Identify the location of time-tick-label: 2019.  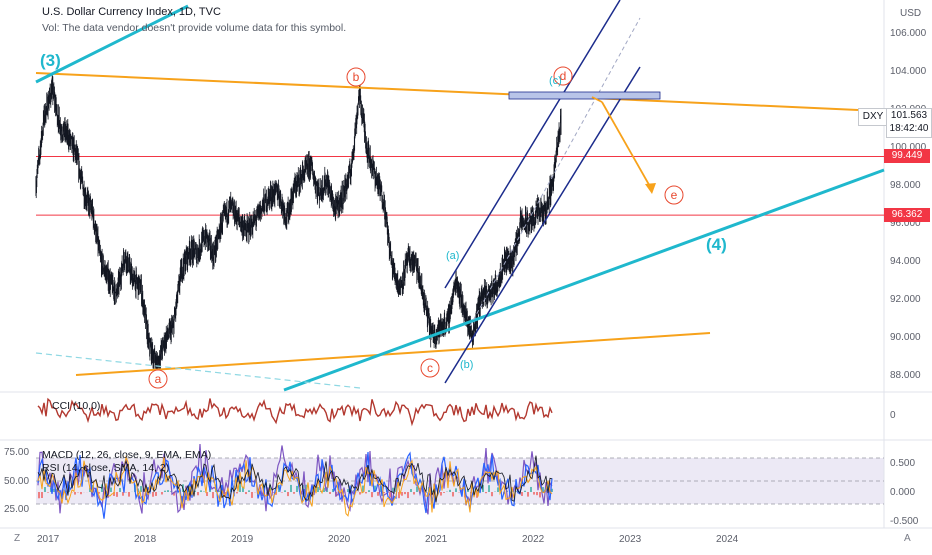
(242, 539).